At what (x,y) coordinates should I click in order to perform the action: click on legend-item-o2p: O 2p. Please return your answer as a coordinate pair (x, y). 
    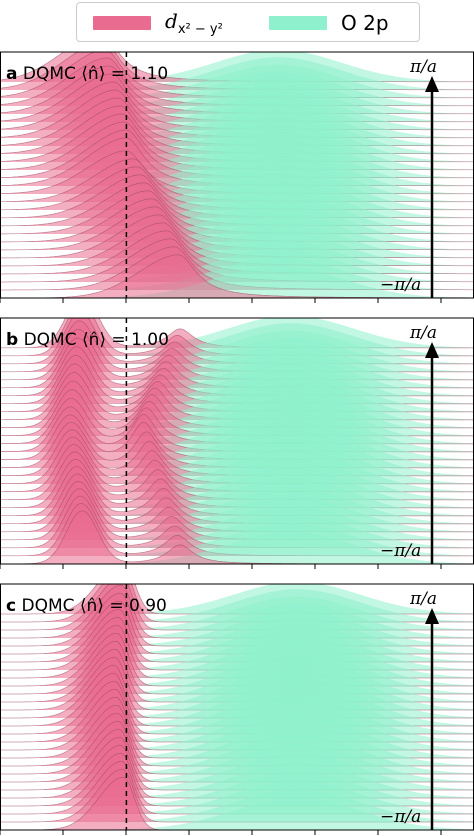
    Looking at the image, I should click on (329, 23).